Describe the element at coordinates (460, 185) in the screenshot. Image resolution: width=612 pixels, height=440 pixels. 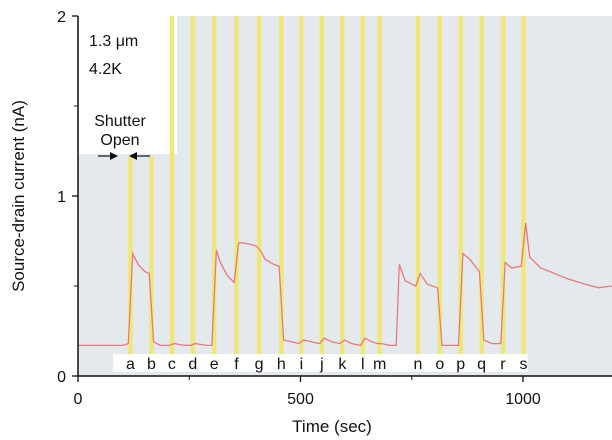
I see `shutter-band-p` at that location.